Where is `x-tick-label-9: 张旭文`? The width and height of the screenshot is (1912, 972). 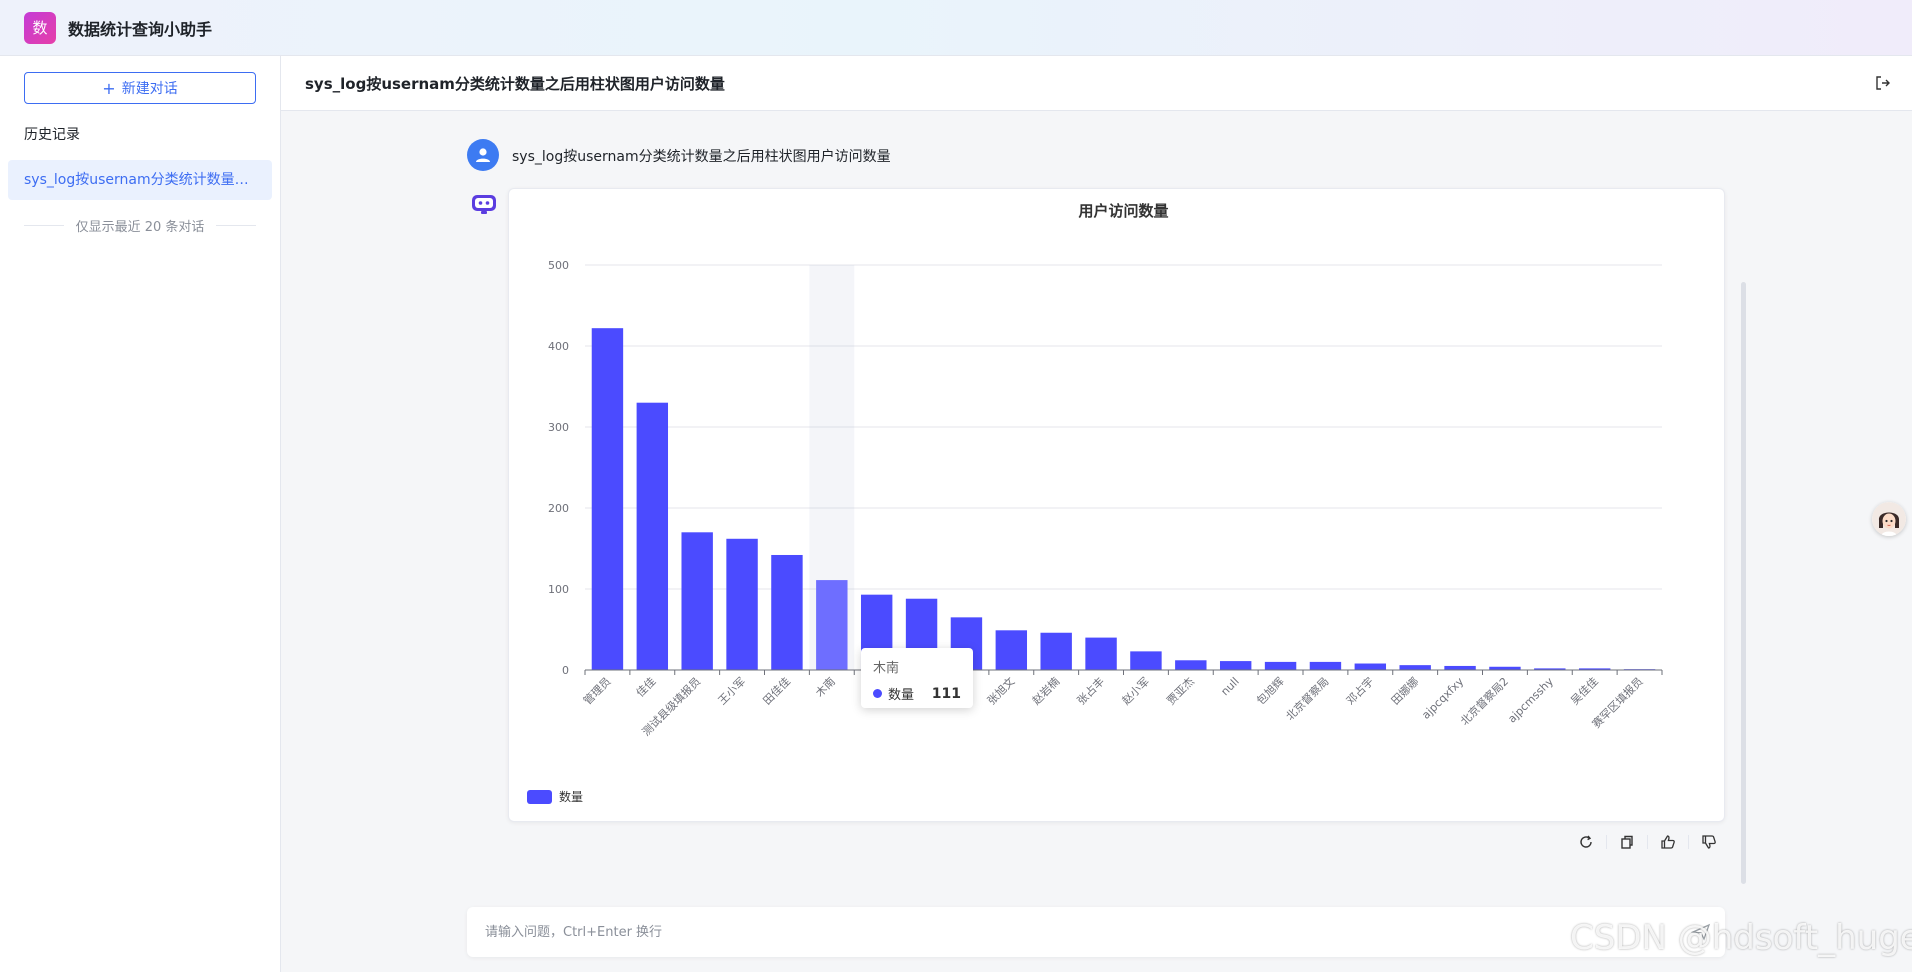
x-tick-label-9: 张旭文 is located at coordinates (1000, 690).